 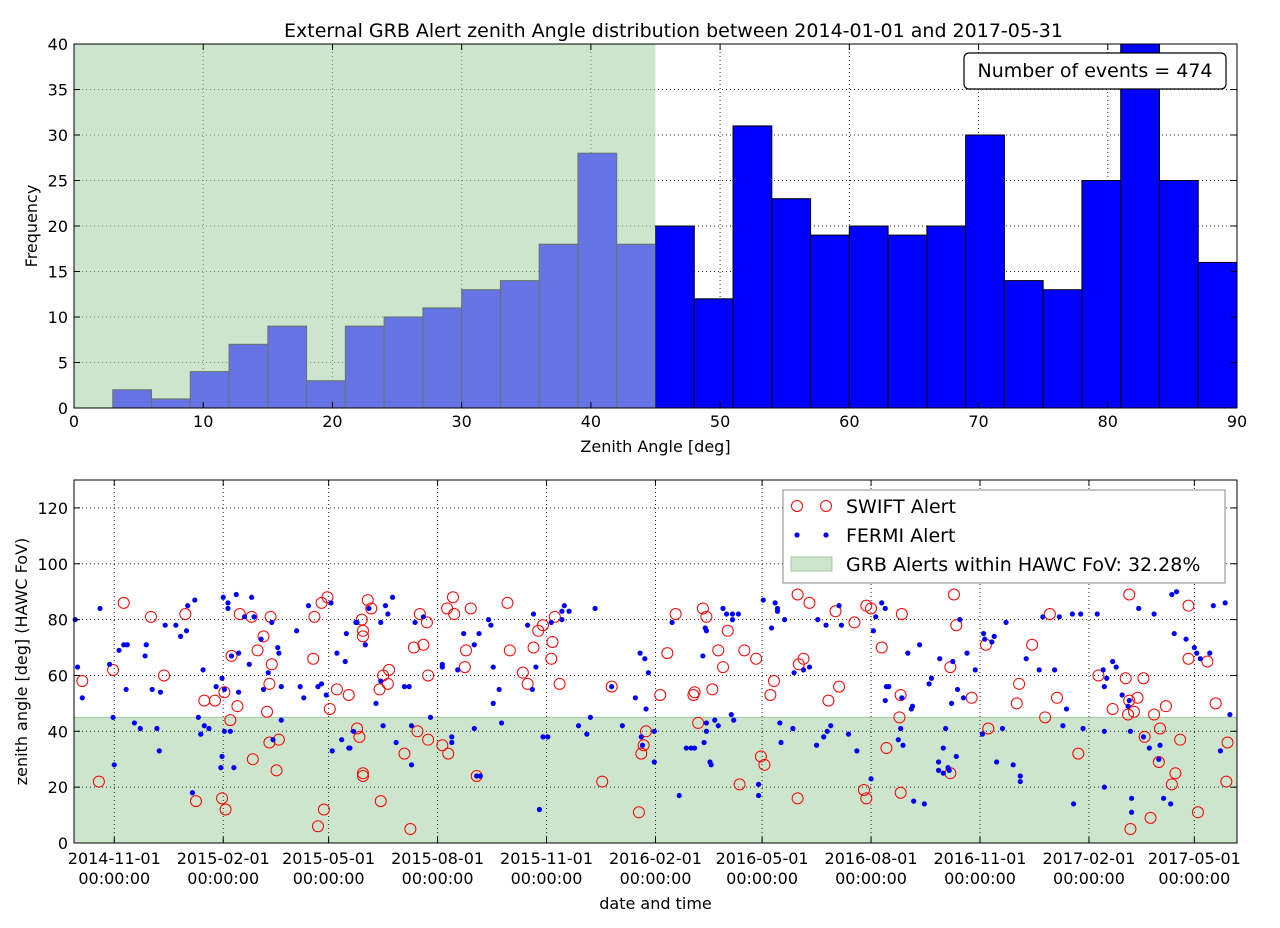 I want to click on legend-frame, so click(x=1004, y=536).